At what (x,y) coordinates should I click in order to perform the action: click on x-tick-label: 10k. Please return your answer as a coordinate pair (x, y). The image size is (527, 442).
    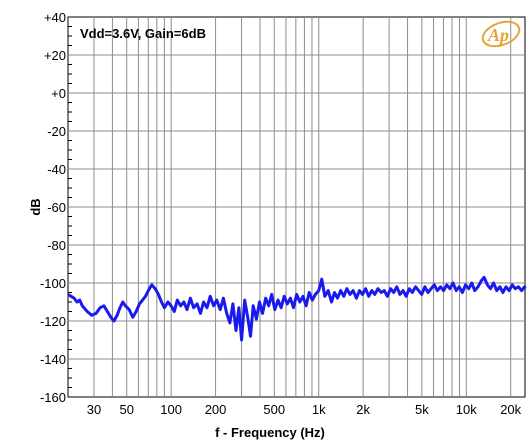
    Looking at the image, I should click on (466, 409).